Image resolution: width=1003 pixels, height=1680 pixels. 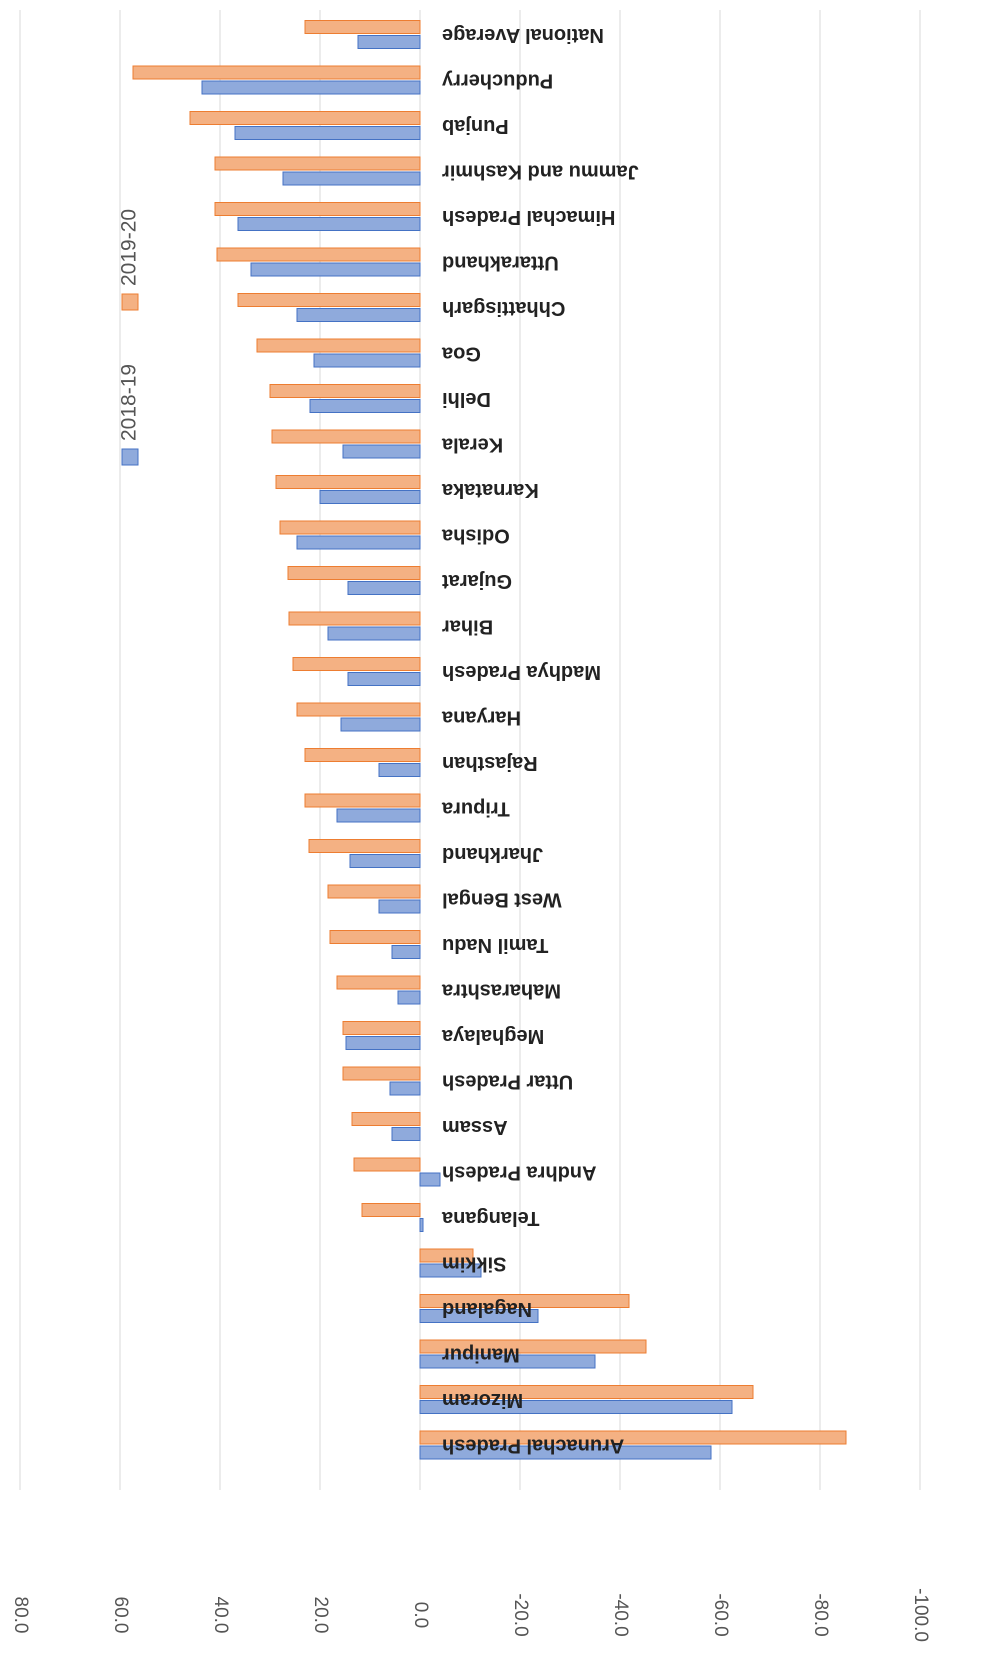 What do you see at coordinates (482, 1400) in the screenshot?
I see `category-label: Mizoram` at bounding box center [482, 1400].